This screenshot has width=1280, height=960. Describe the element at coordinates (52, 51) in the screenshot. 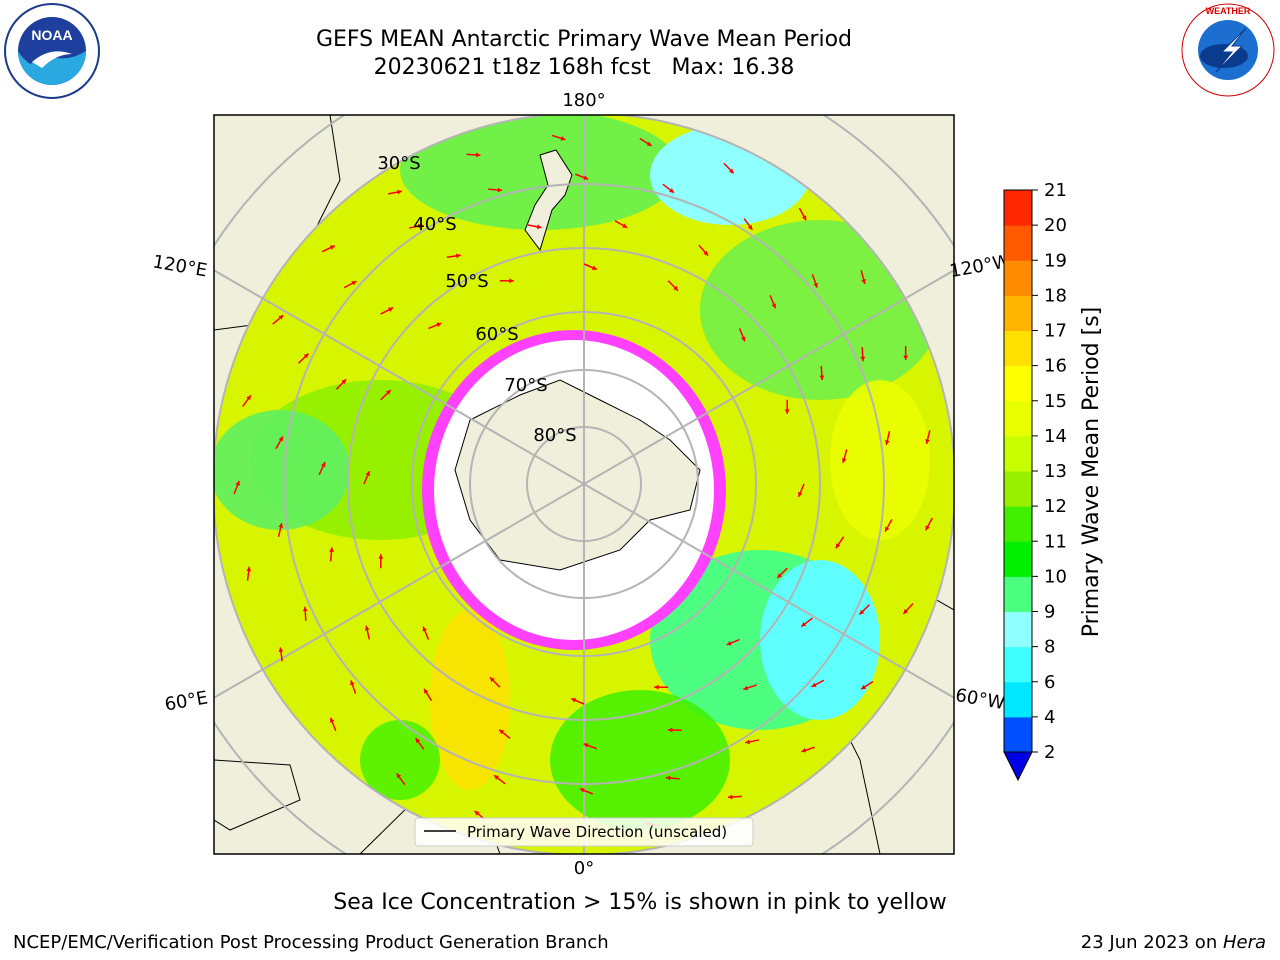

I see `noaa-logo: NOAA` at that location.